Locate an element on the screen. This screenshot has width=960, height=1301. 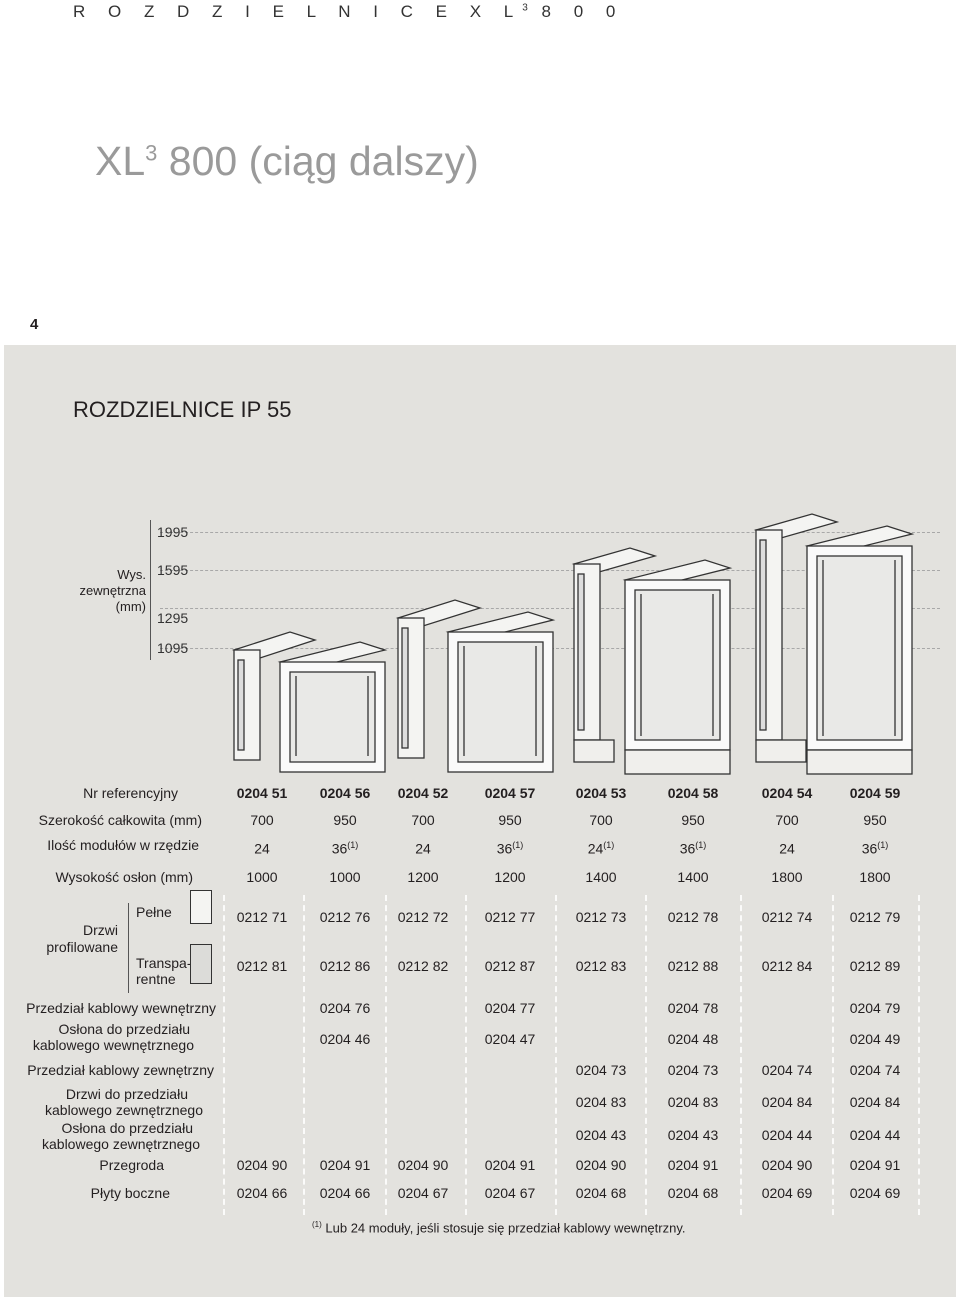
cell-doors-full-2: 0212 76 is located at coordinates (345, 917).